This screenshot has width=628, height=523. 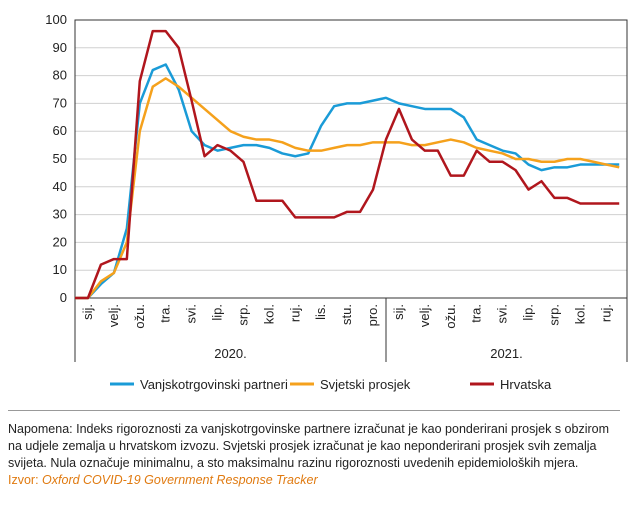 What do you see at coordinates (506, 353) in the screenshot?
I see `year-label: 2021.` at bounding box center [506, 353].